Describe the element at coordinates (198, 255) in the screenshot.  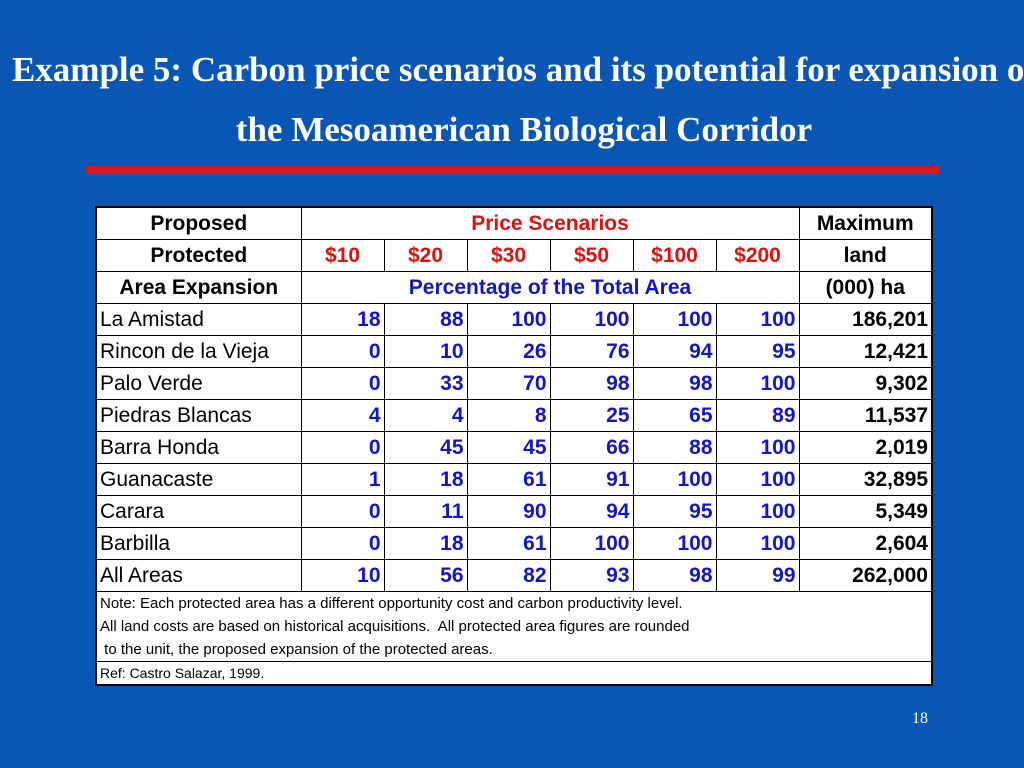
I see `col-header-protected: Protected` at that location.